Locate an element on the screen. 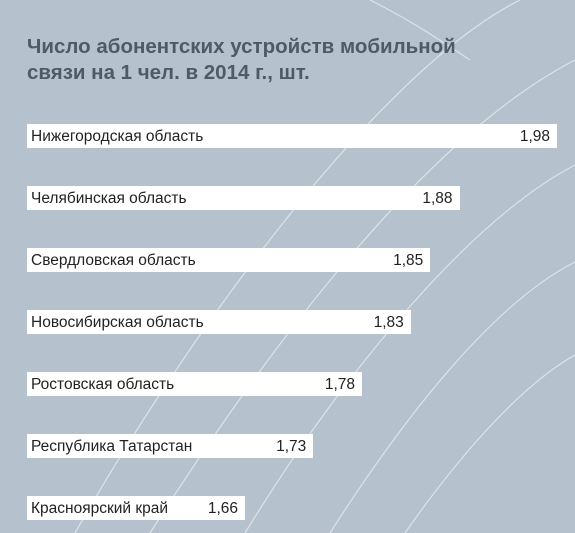 The height and width of the screenshot is (533, 575). bar: Ростовская область 1,78 is located at coordinates (194, 384).